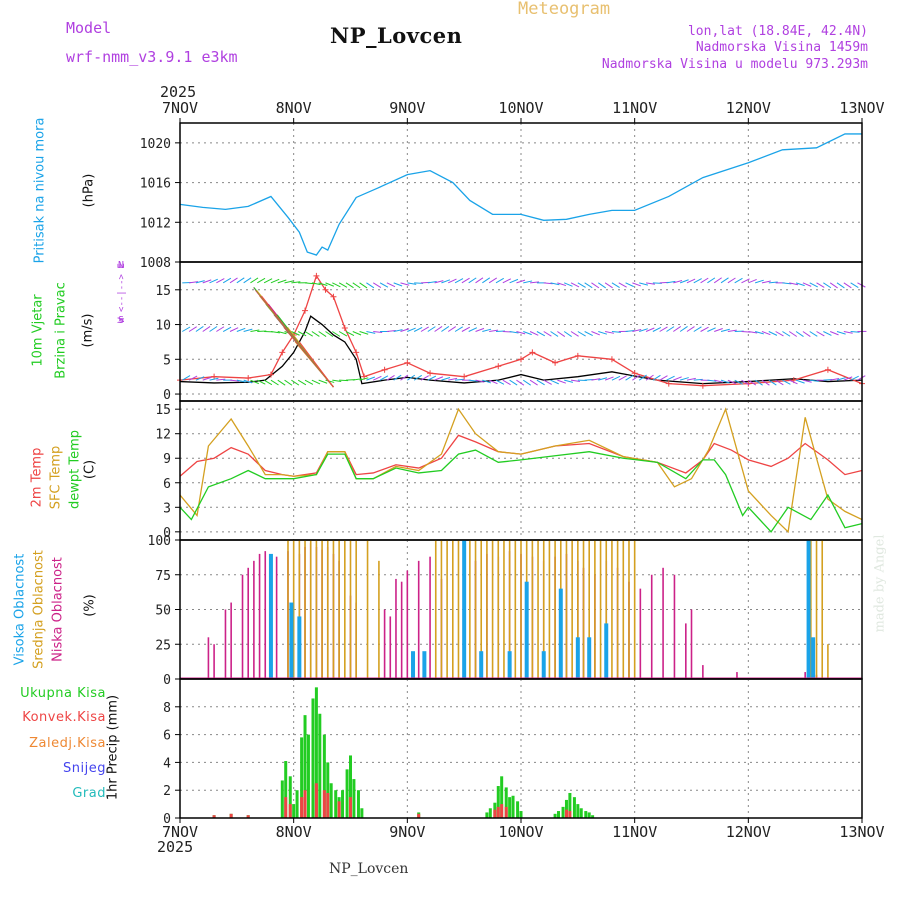  Describe the element at coordinates (163, 291) in the screenshot. I see `ytick-label-wind: 15` at that location.